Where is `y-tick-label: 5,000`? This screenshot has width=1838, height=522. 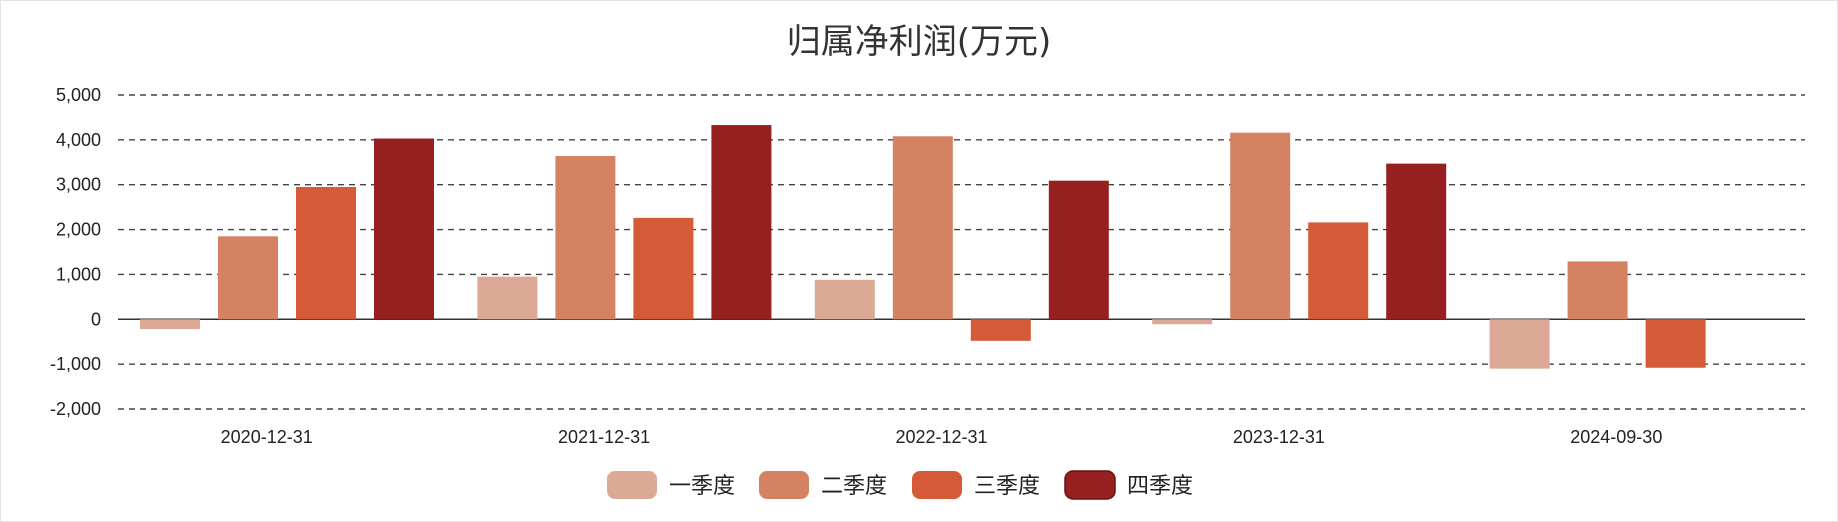
y-tick-label: 5,000 is located at coordinates (78, 95).